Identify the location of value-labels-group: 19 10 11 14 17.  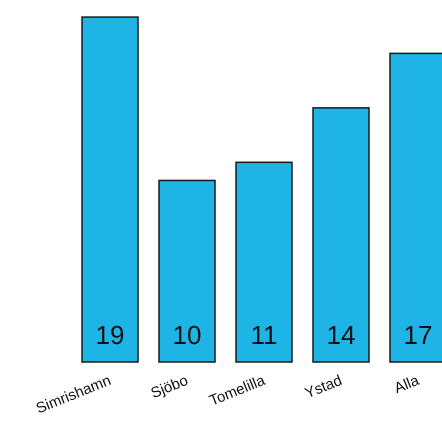
(264, 335).